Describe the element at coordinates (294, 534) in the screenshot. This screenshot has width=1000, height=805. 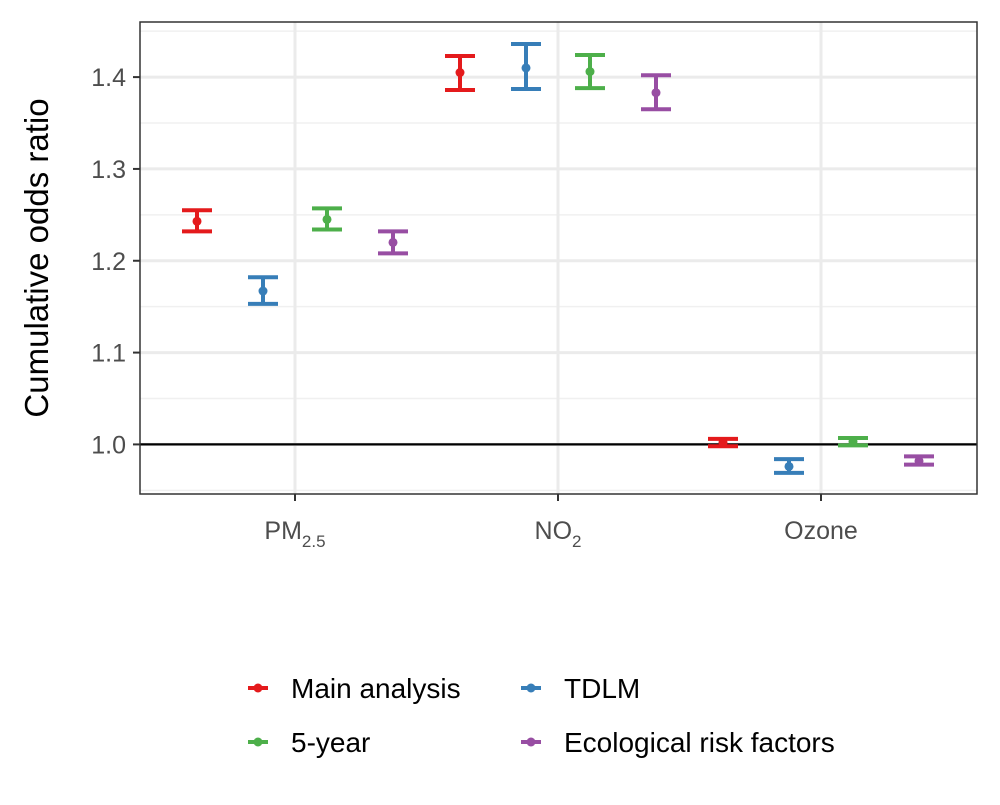
I see `x-tick-label: PM2.5` at that location.